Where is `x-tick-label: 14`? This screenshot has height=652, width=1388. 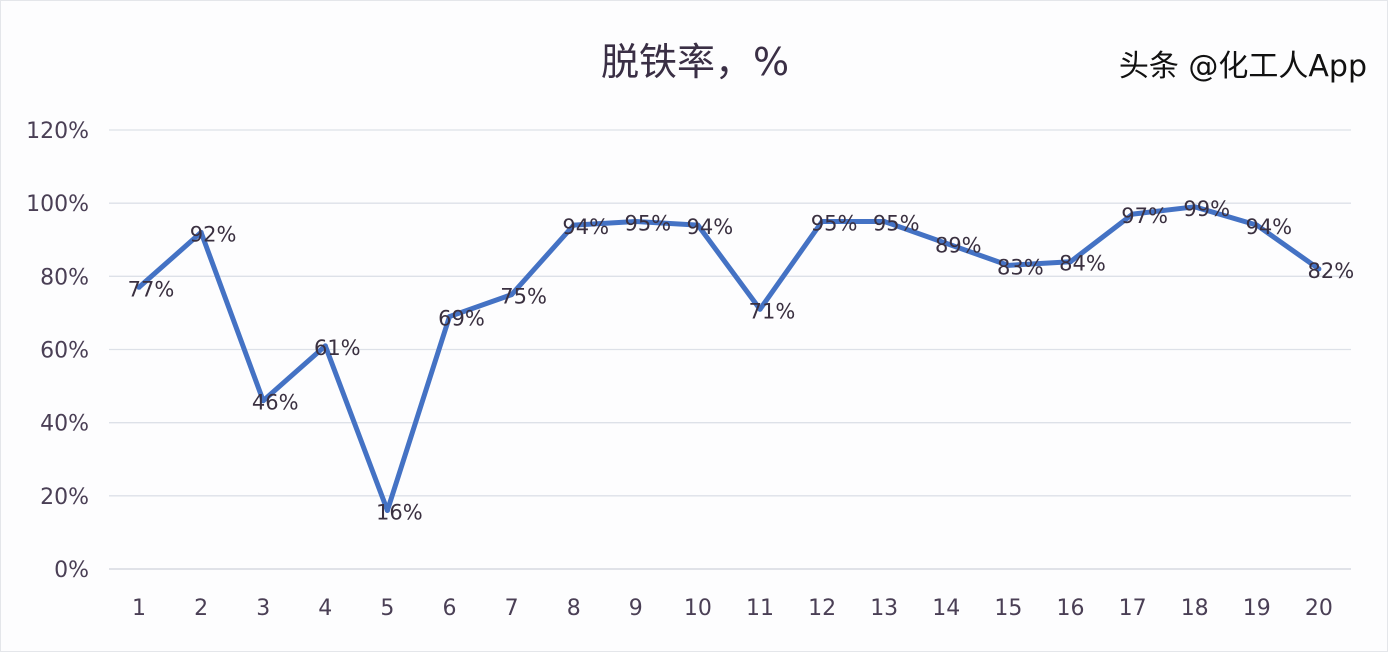 x-tick-label: 14 is located at coordinates (946, 608).